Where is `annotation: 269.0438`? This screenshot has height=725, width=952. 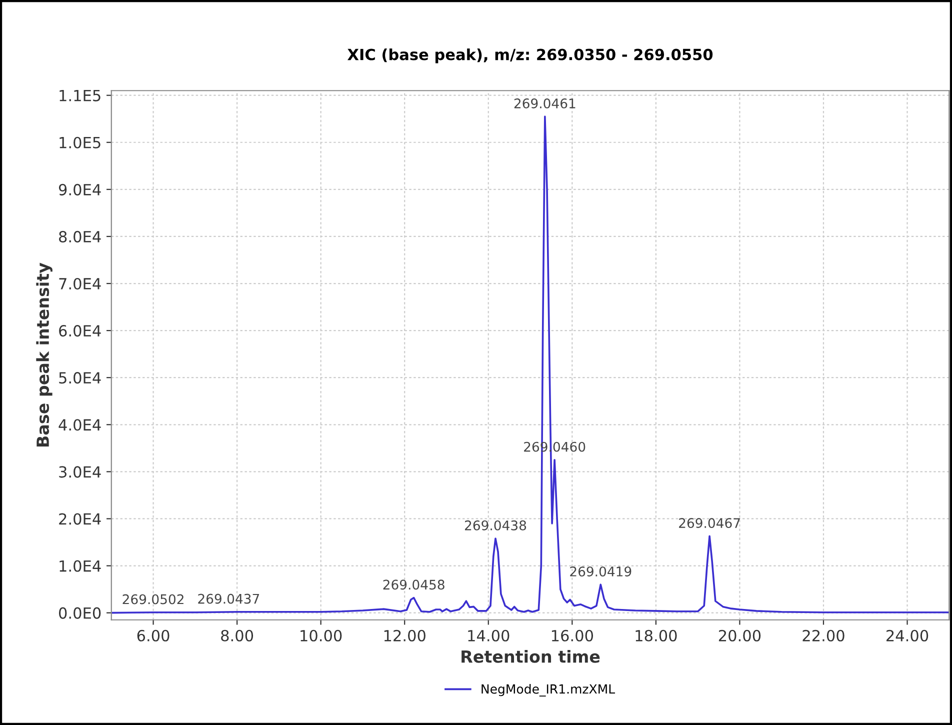 annotation: 269.0438 is located at coordinates (495, 525).